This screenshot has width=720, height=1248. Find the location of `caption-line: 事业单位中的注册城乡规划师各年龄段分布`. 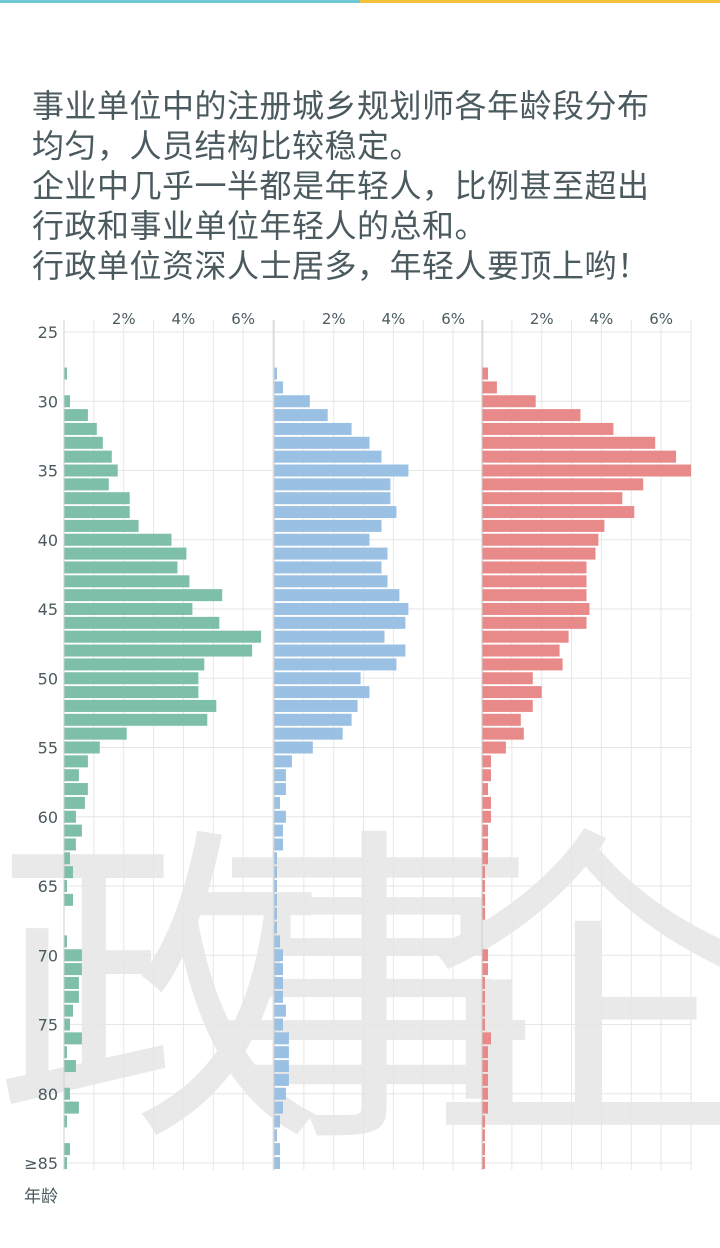

caption-line: 事业单位中的注册城乡规划师各年龄段分布 is located at coordinates (341, 106).